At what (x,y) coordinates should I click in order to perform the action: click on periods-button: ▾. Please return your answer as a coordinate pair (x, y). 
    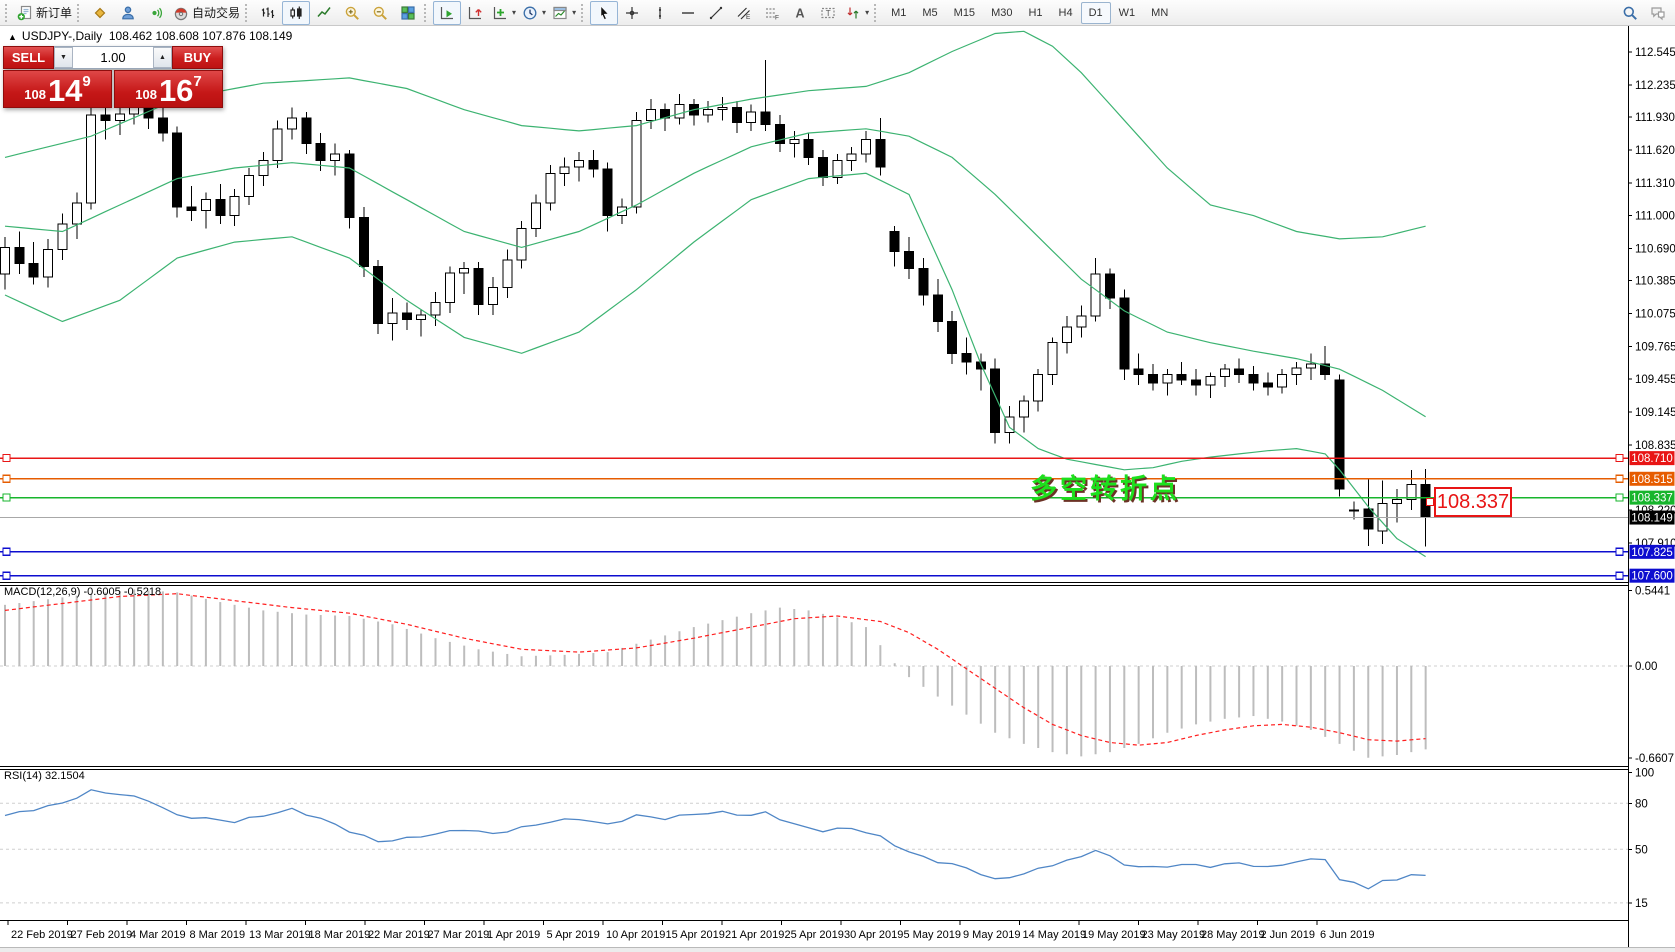
    Looking at the image, I should click on (534, 13).